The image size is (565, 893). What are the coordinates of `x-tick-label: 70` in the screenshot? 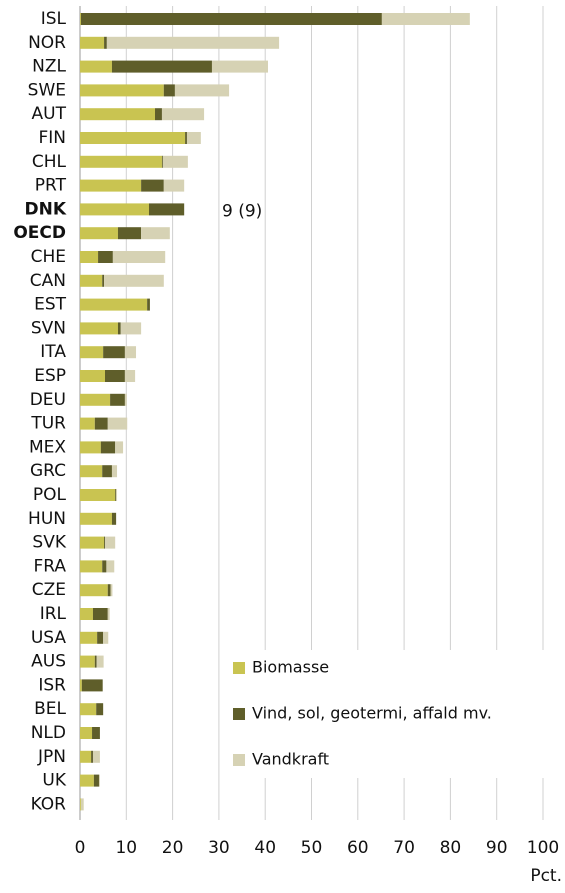 It's located at (404, 848).